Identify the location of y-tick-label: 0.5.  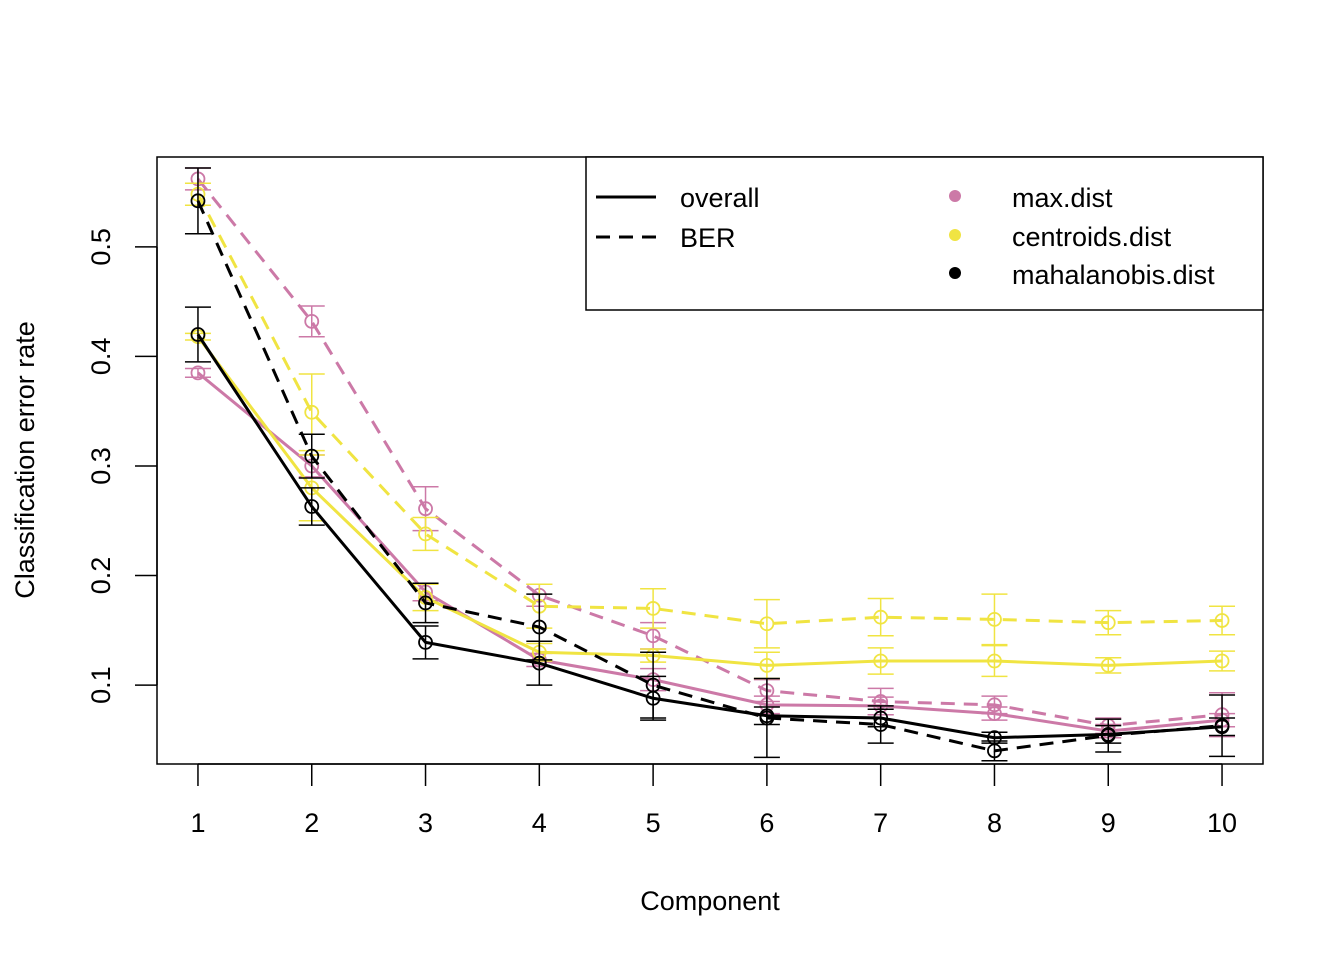
(101, 247).